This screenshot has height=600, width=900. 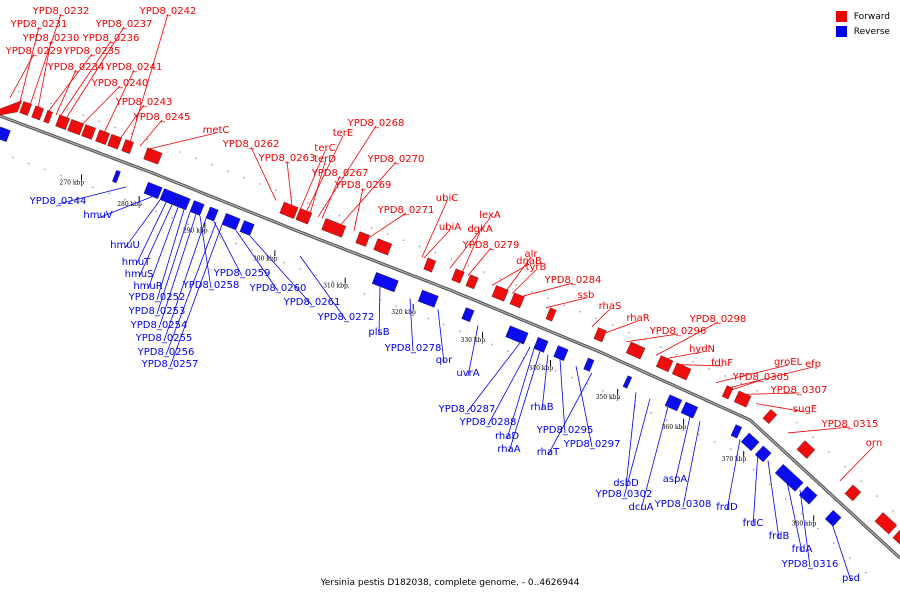 What do you see at coordinates (157, 311) in the screenshot?
I see `reverse-gene-label: YPD8_0253` at bounding box center [157, 311].